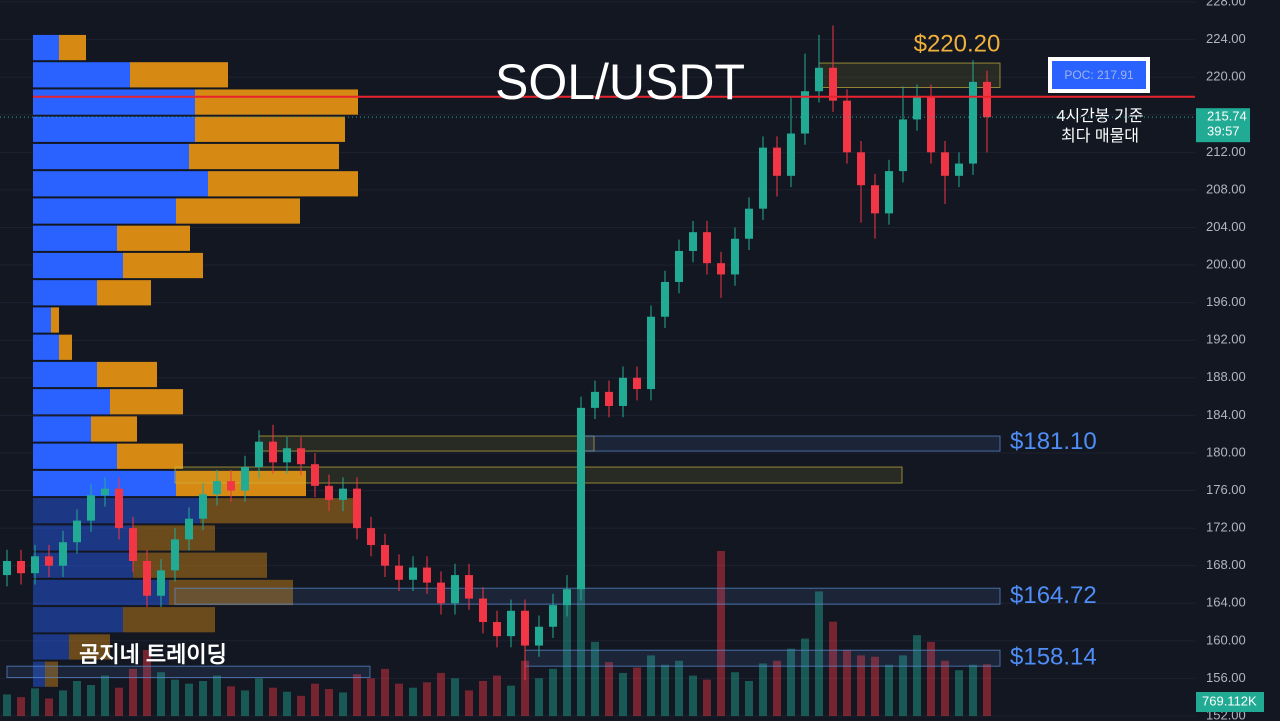  What do you see at coordinates (1053, 657) in the screenshot?
I see `level-label: $158.14` at bounding box center [1053, 657].